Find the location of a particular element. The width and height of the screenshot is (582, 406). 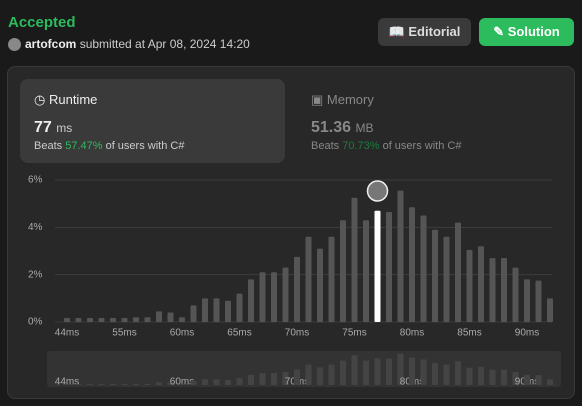

editorial-button: 📖 Editorial is located at coordinates (424, 32).